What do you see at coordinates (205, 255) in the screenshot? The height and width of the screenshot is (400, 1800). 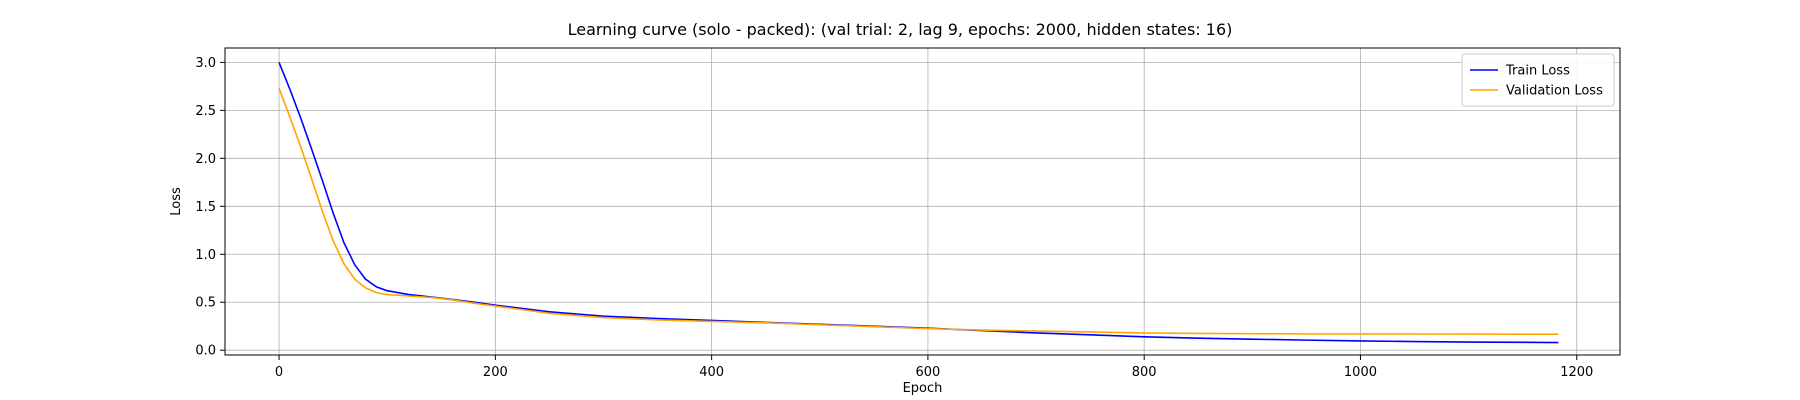 I see `y-tick-label: 1.0` at bounding box center [205, 255].